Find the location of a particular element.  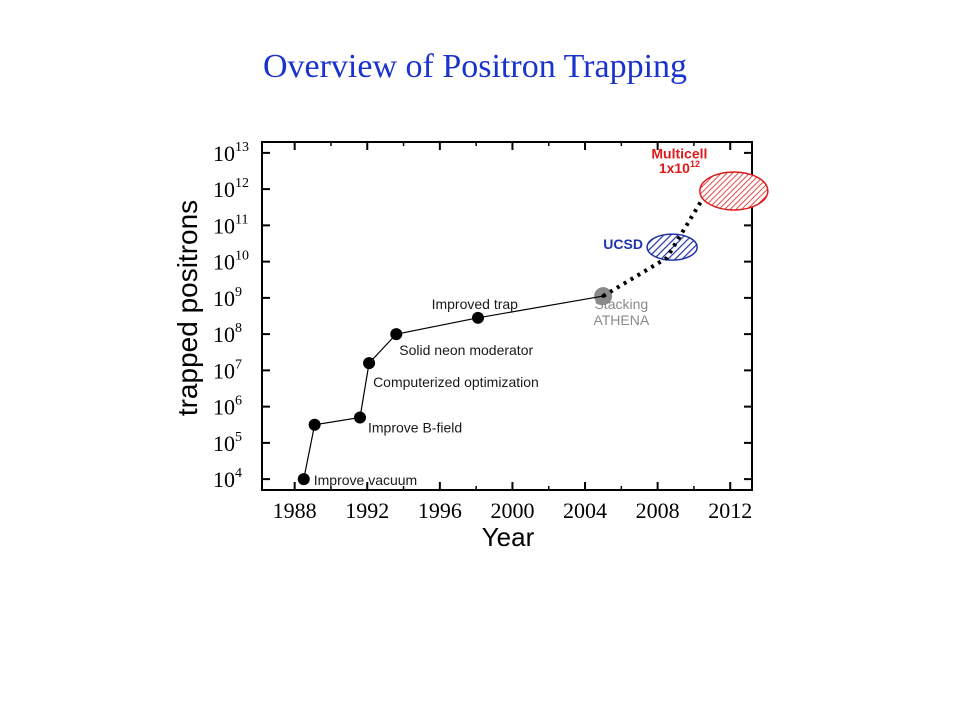

annotation-label: 1x10¹² is located at coordinates (679, 167).